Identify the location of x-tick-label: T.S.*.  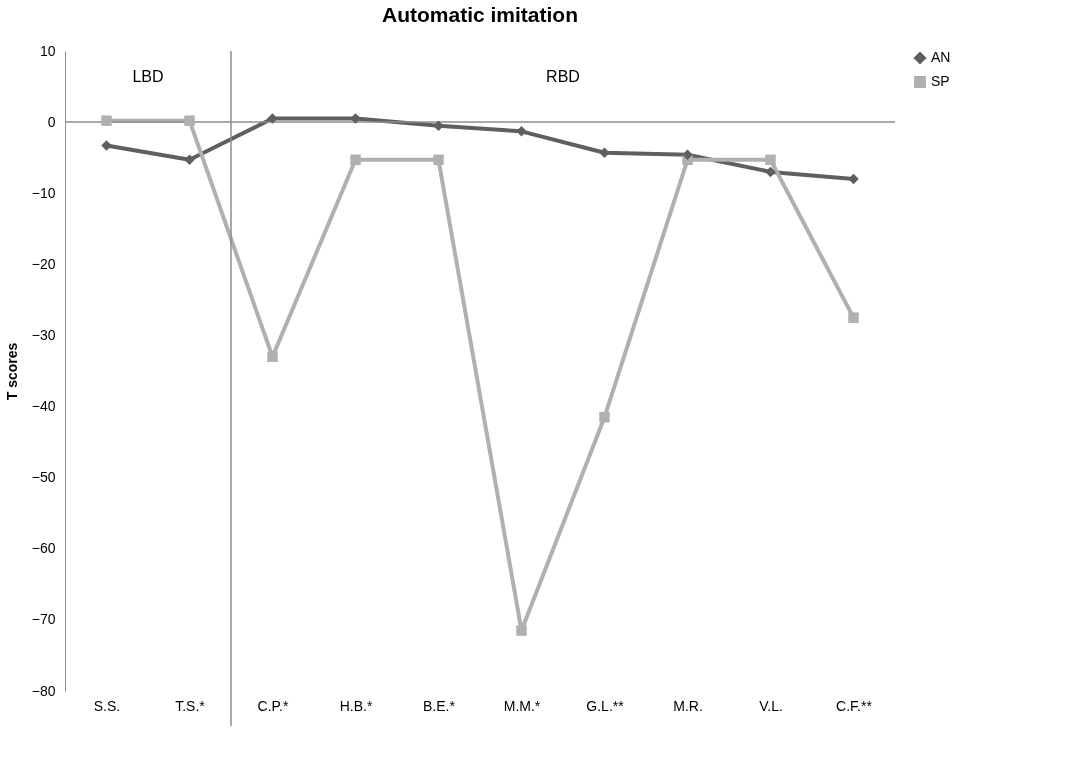
(190, 705).